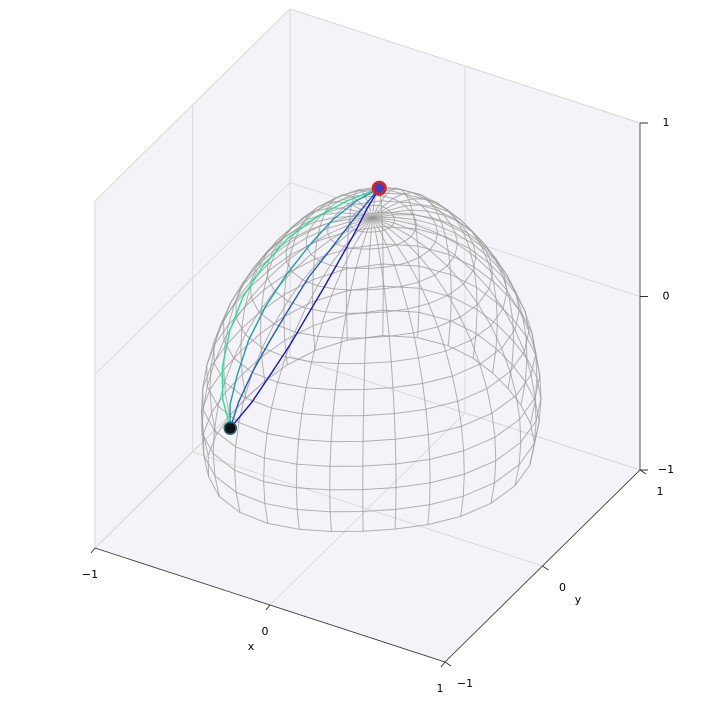  What do you see at coordinates (440, 688) in the screenshot?
I see `x-tick-label: 1` at bounding box center [440, 688].